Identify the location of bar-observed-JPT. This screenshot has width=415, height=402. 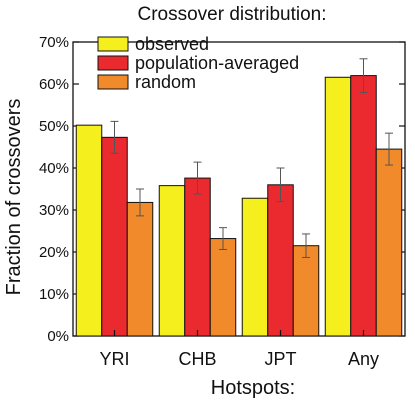
(255, 267).